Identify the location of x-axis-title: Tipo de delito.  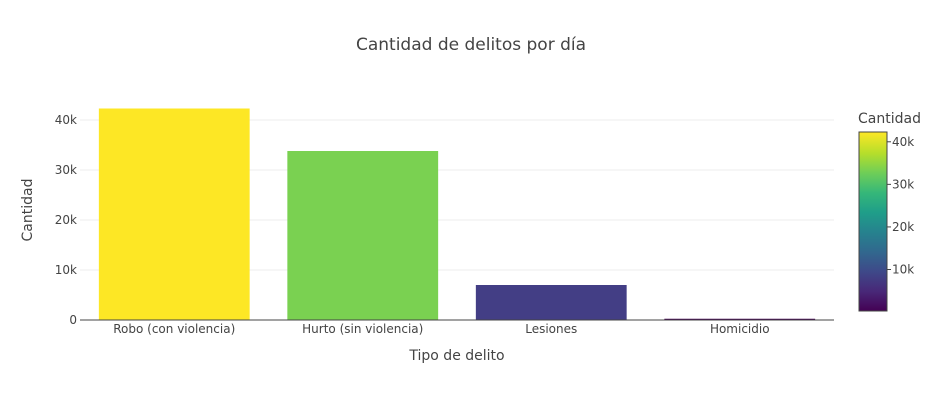
(456, 356).